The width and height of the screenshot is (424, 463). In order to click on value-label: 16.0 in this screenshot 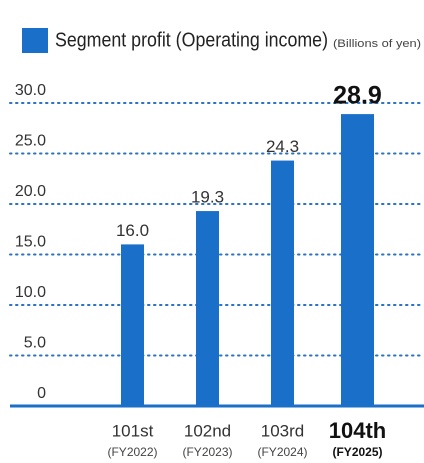, I will do `click(132, 230)`.